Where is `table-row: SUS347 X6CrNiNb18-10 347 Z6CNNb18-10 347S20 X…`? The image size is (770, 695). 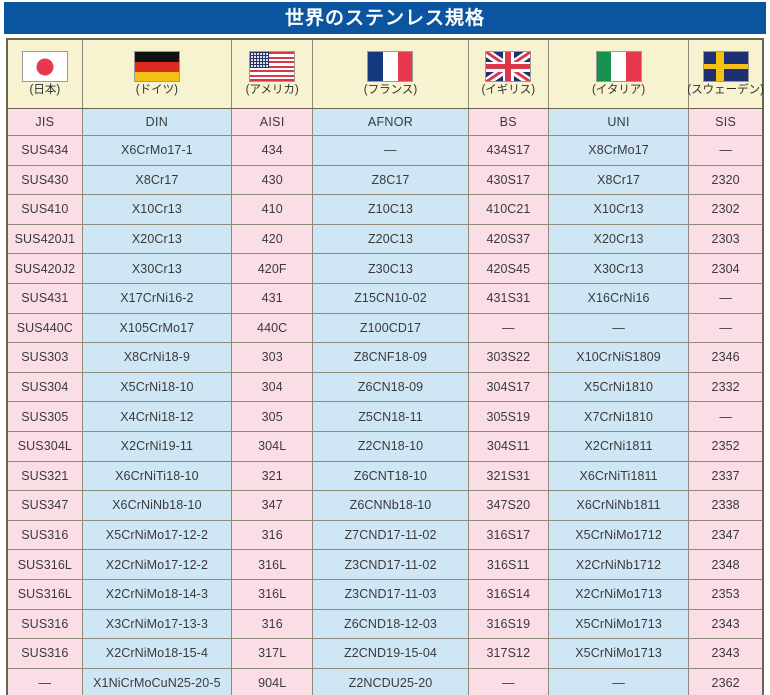
table-row: SUS347 X6CrNiNb18-10 347 Z6CNNb18-10 347S20 X… is located at coordinates (385, 505).